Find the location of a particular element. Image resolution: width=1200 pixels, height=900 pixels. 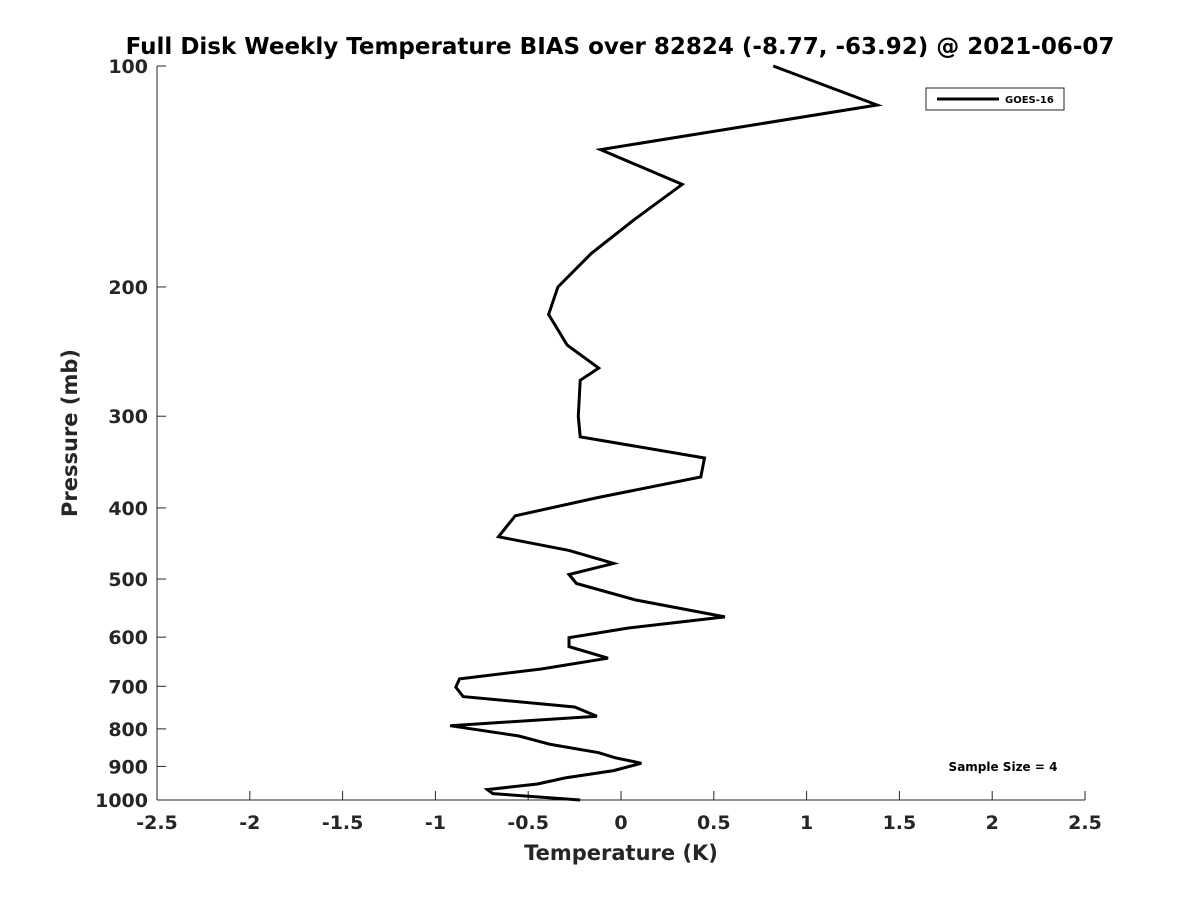

x-axis-ticks: -2.5 -2 -1.5 -1 -0.5 0 0.5 1 1.5 2 2.5 is located at coordinates (619, 812).